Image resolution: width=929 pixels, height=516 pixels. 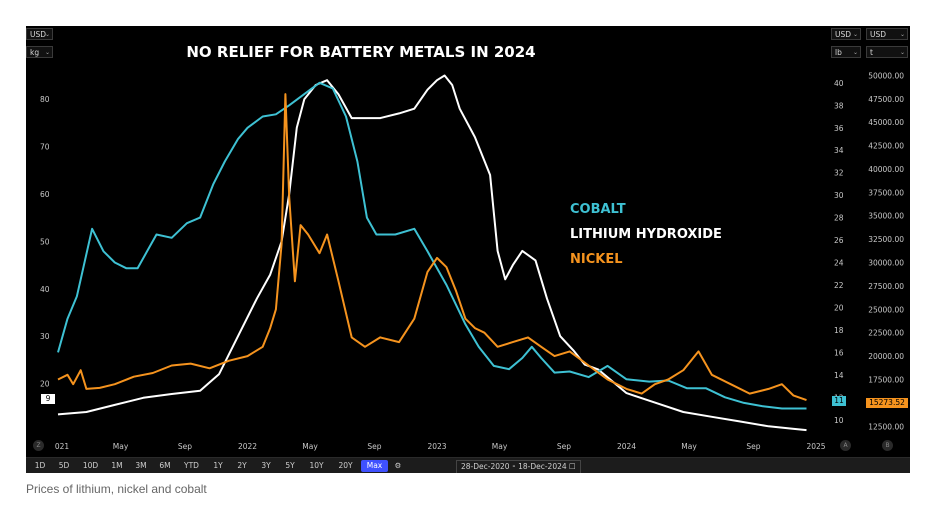 What do you see at coordinates (626, 446) in the screenshot?
I see `x-tick-label: 2024` at bounding box center [626, 446].